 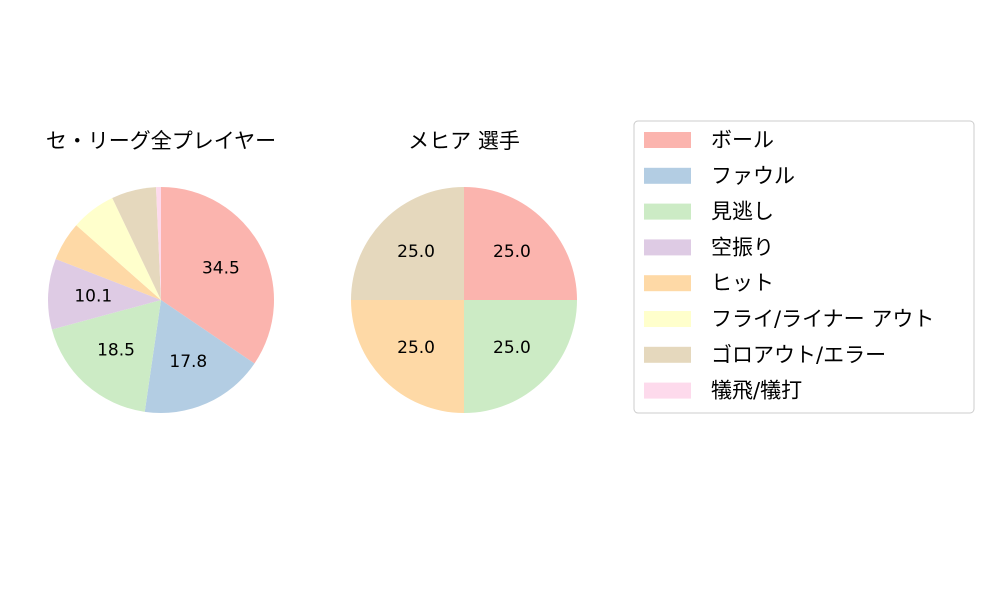 I want to click on pie-chart-player: メヒア 選手 25.0 25.0 25.0 25.0, so click(x=464, y=271).